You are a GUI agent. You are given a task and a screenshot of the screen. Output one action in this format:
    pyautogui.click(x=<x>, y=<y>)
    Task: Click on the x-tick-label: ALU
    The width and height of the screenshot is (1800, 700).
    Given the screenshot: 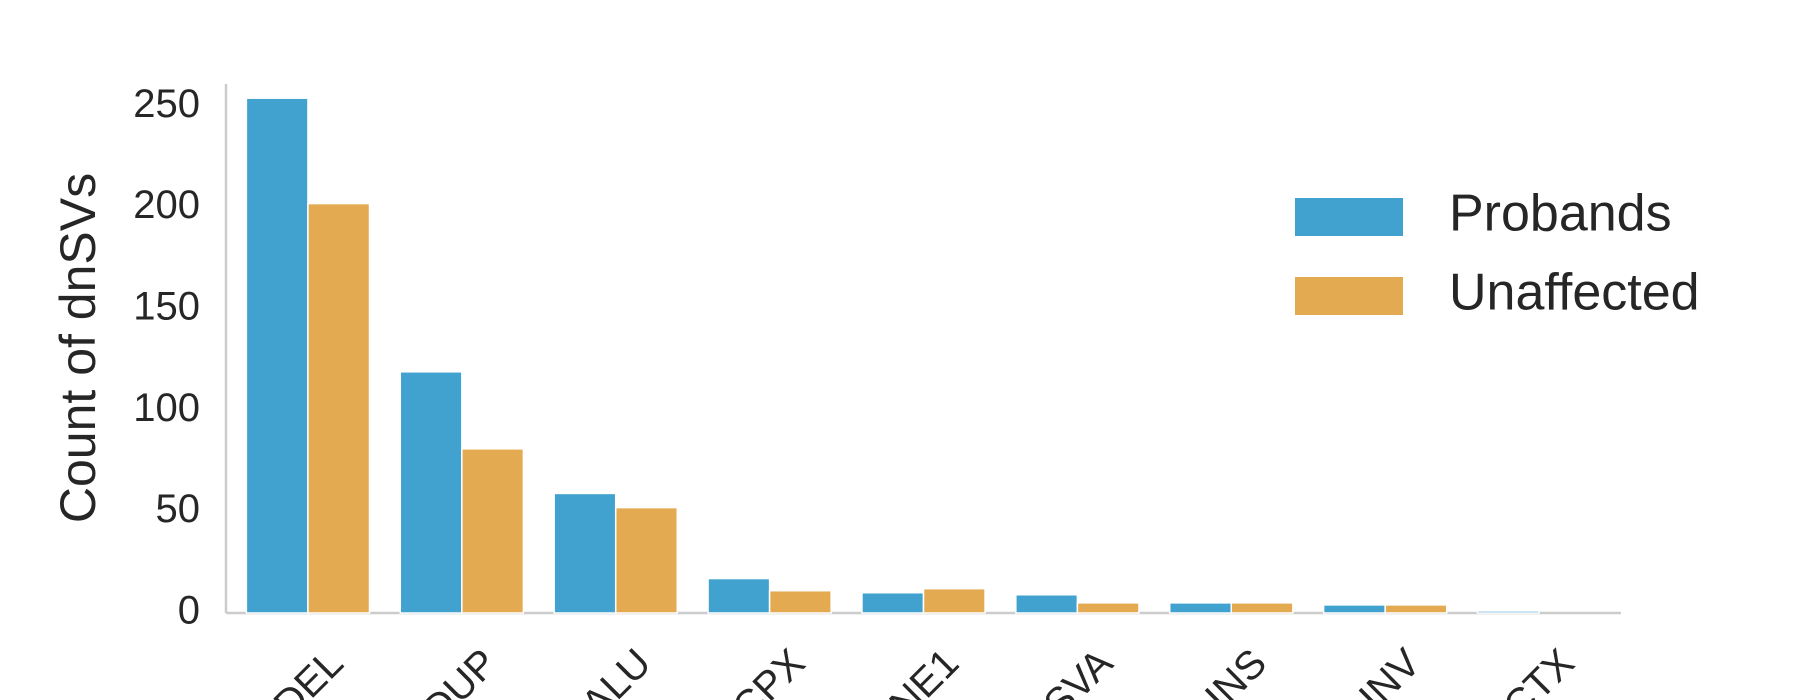 What is the action you would take?
    pyautogui.click(x=616, y=670)
    